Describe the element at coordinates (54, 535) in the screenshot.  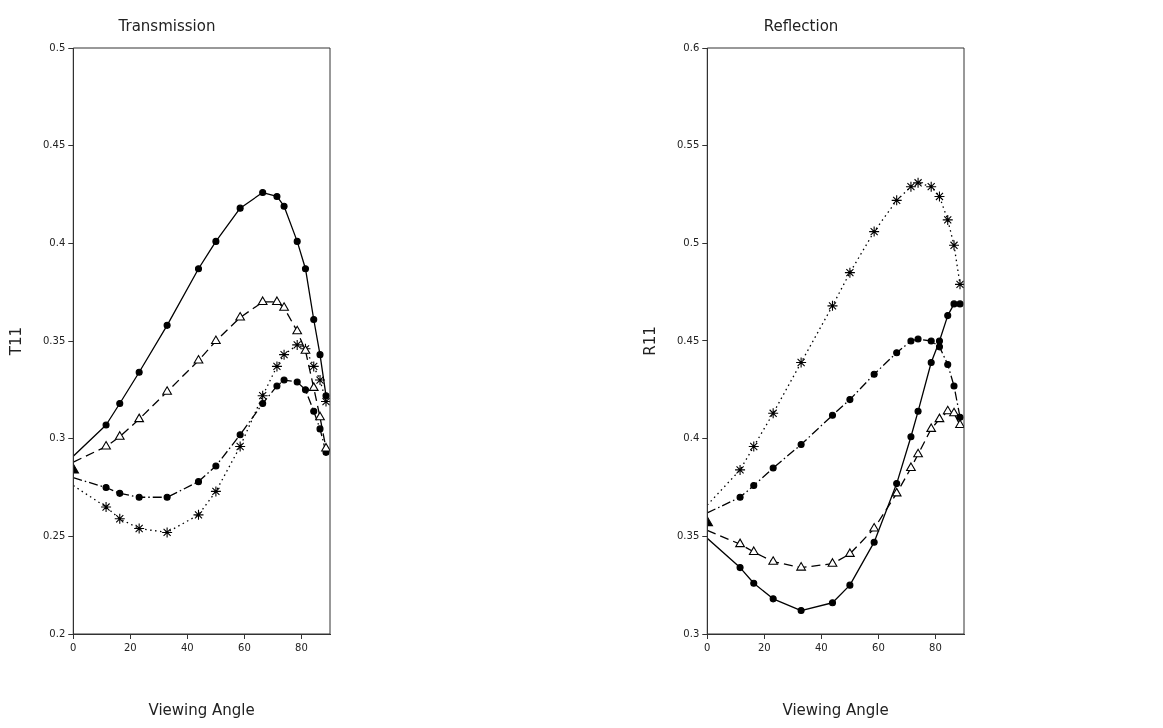
I see `y-tick-label: 0.25` at that location.